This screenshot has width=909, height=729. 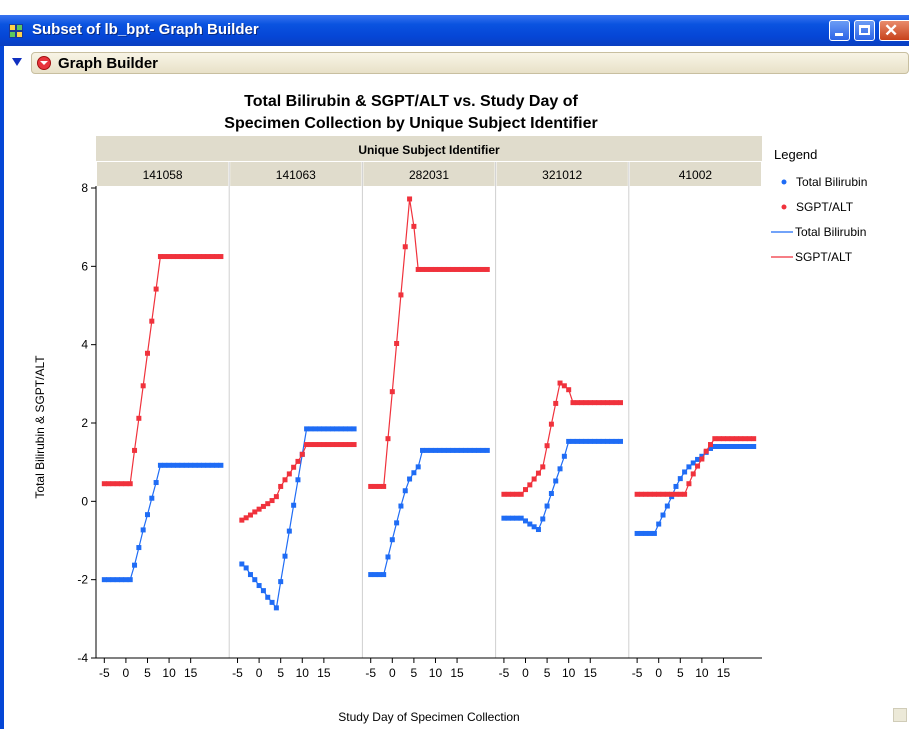 What do you see at coordinates (900, 715) in the screenshot?
I see `resize-grip-icon` at bounding box center [900, 715].